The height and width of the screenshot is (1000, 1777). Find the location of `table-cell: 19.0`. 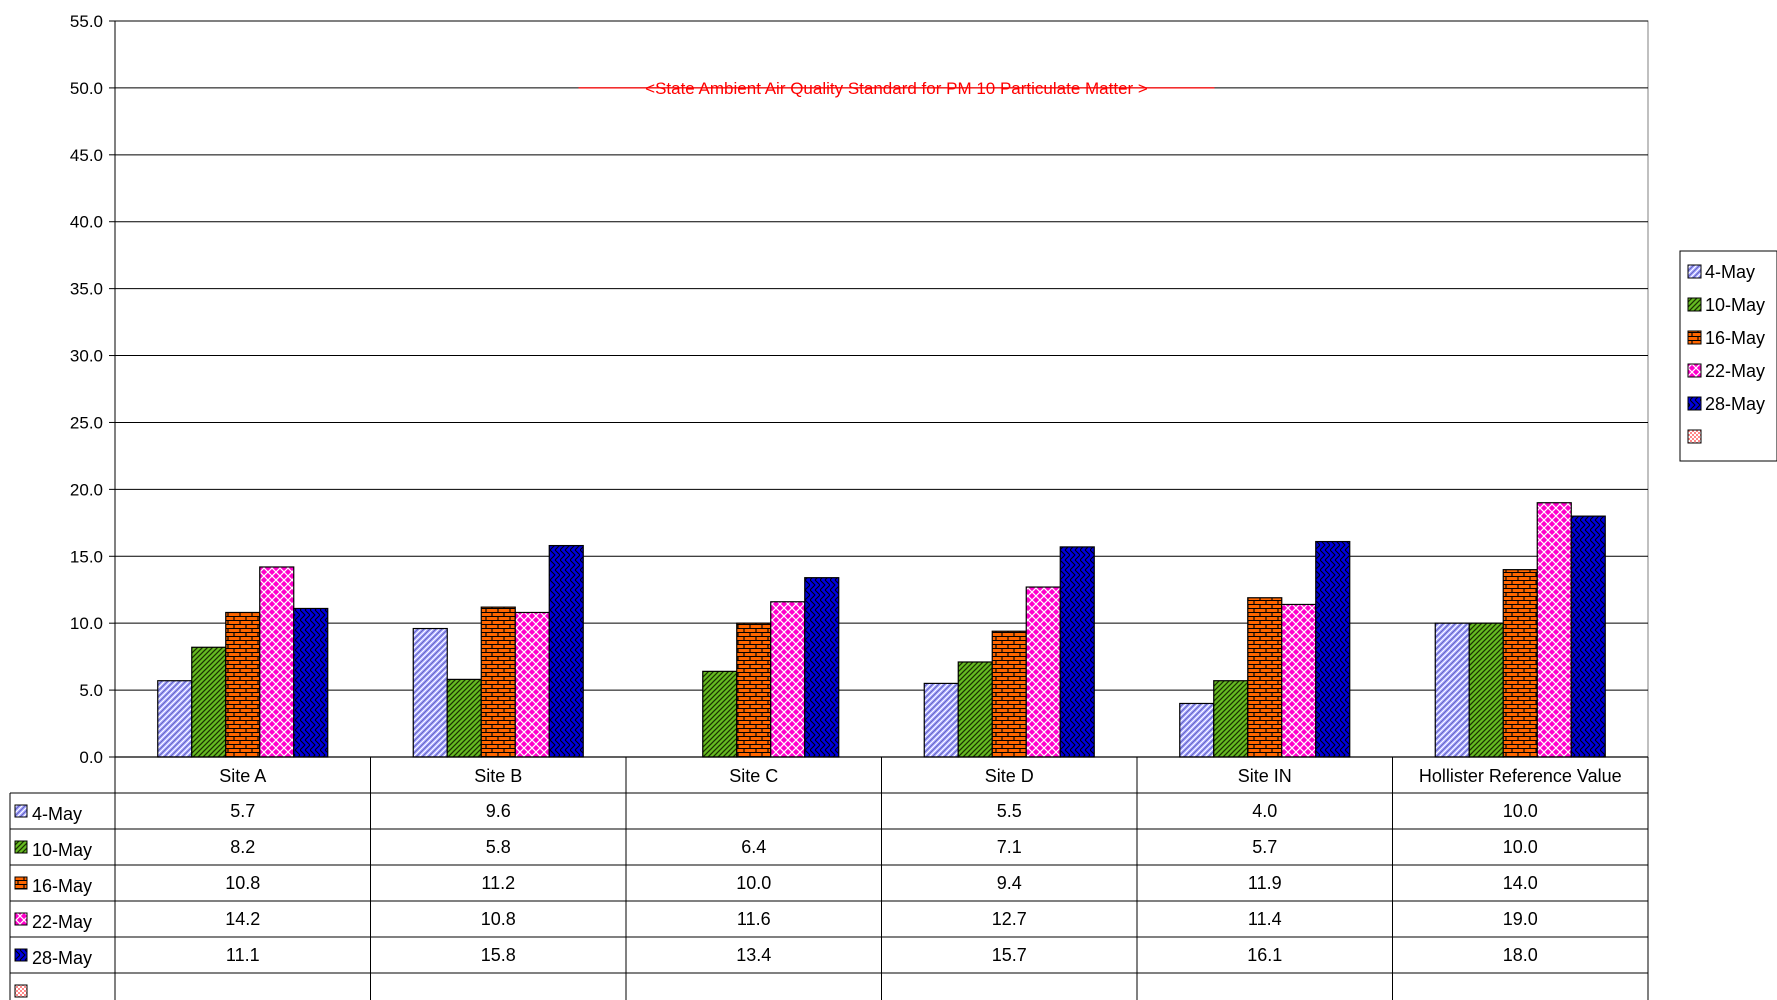

table-cell: 19.0 is located at coordinates (1520, 919).